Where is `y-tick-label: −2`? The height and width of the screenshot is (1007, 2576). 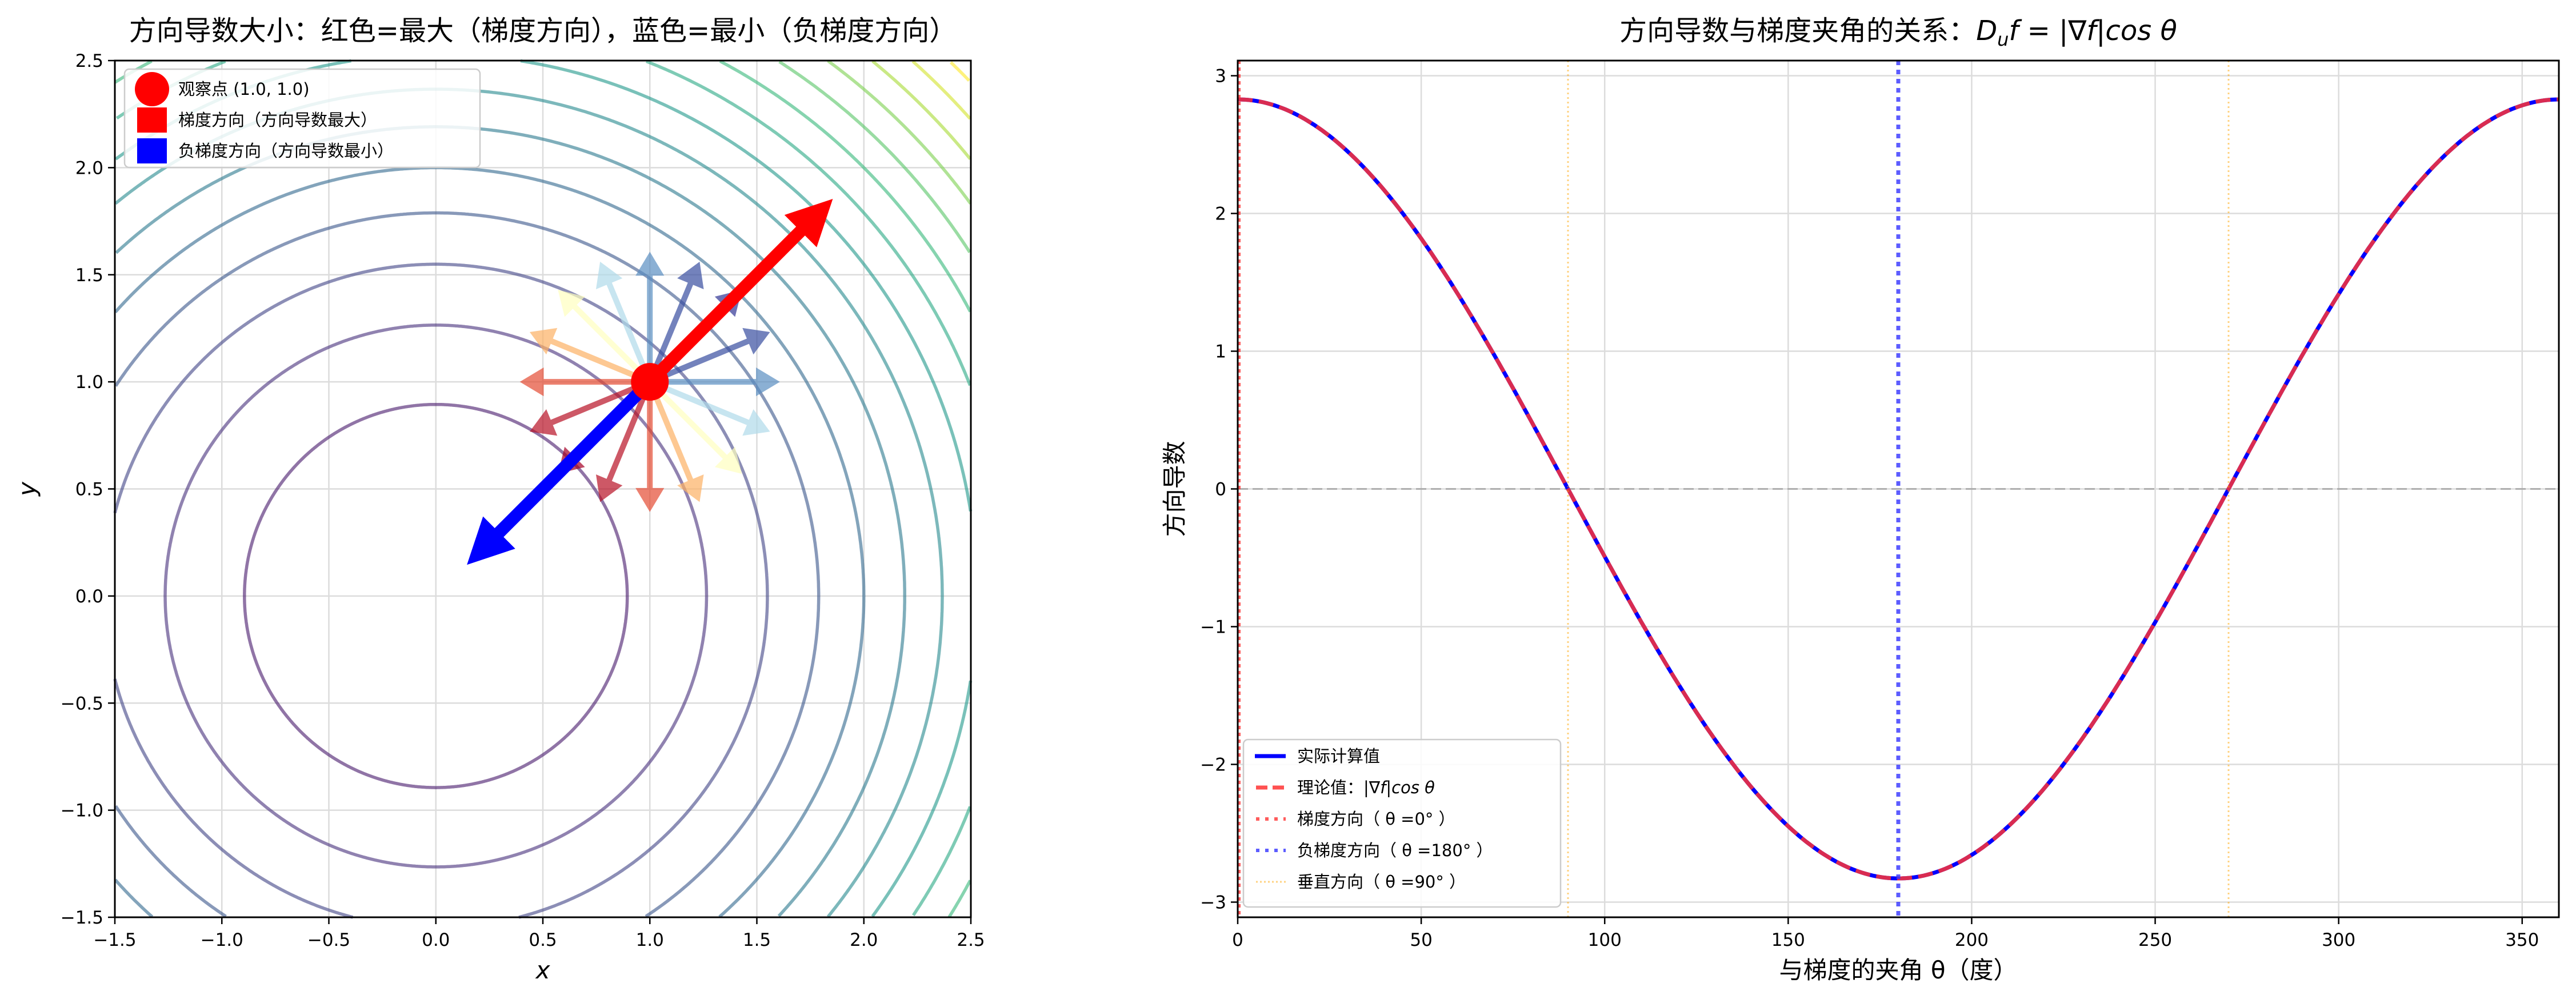 y-tick-label: −2 is located at coordinates (1213, 764).